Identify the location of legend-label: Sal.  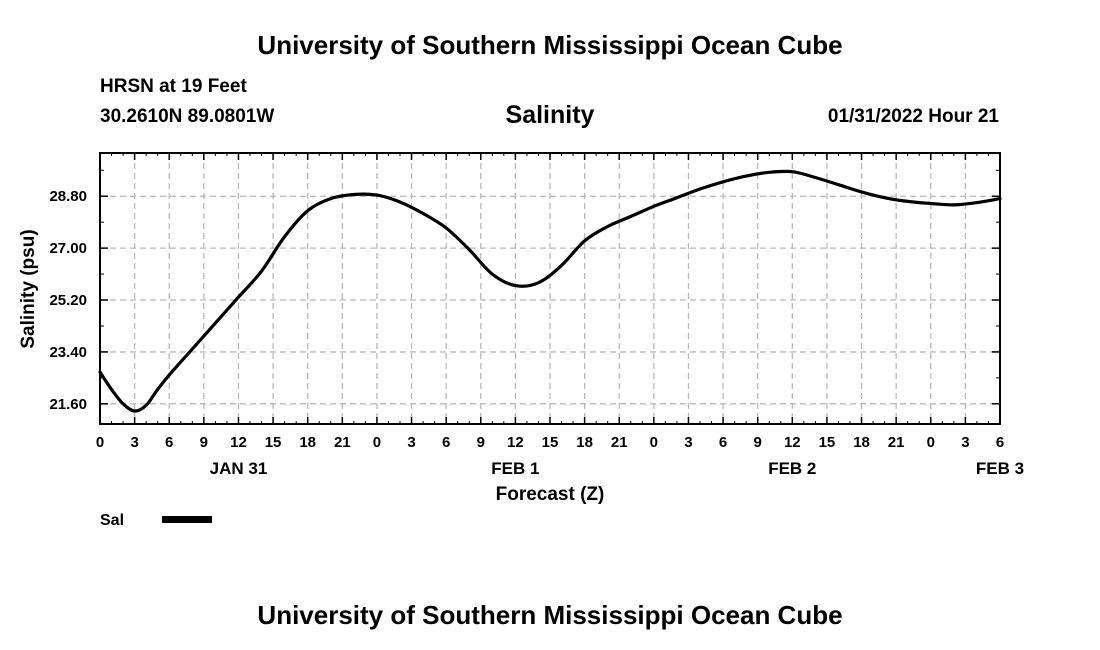
(112, 520).